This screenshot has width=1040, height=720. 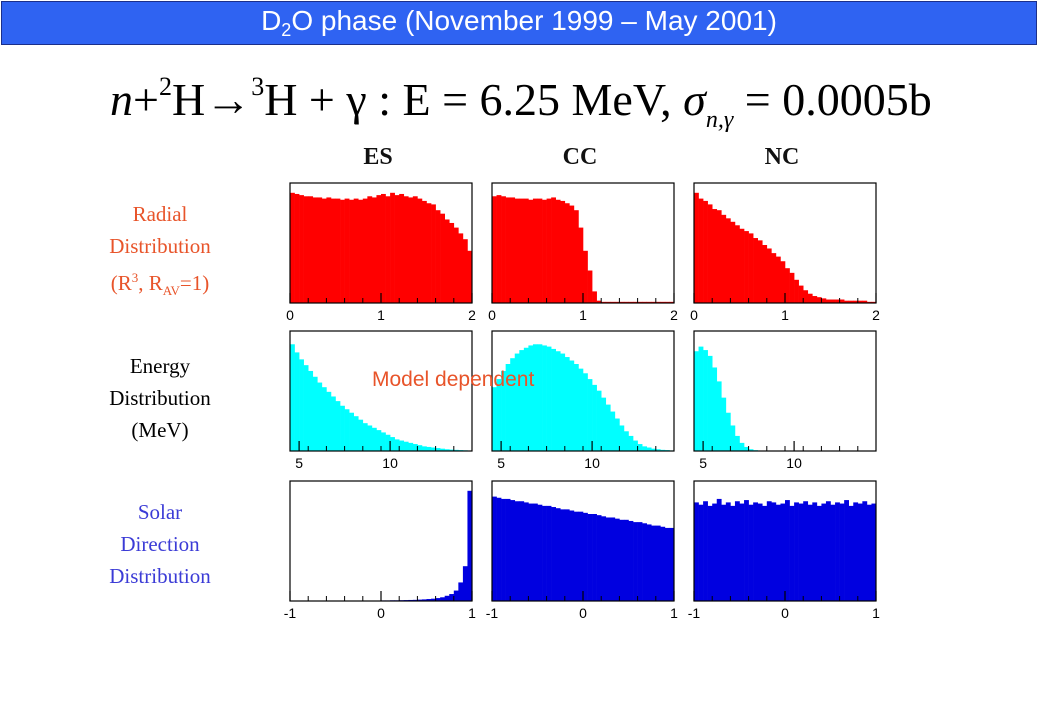 What do you see at coordinates (160, 250) in the screenshot?
I see `row-label-radial: Radial Distribution (R3, RAV=1)` at bounding box center [160, 250].